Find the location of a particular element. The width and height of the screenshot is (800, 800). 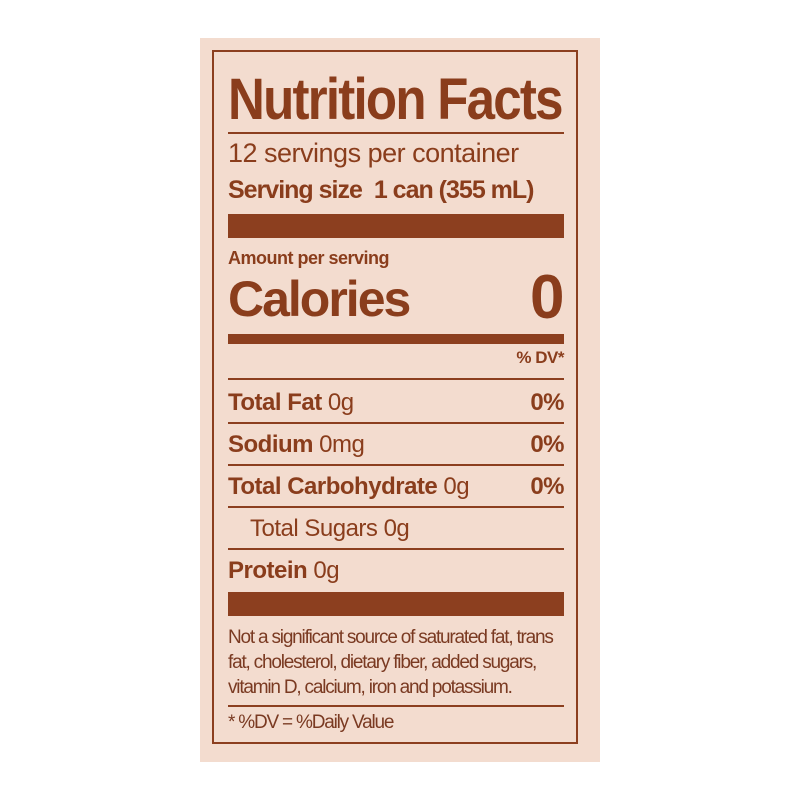

nutrient-name: Total Fat is located at coordinates (275, 402).